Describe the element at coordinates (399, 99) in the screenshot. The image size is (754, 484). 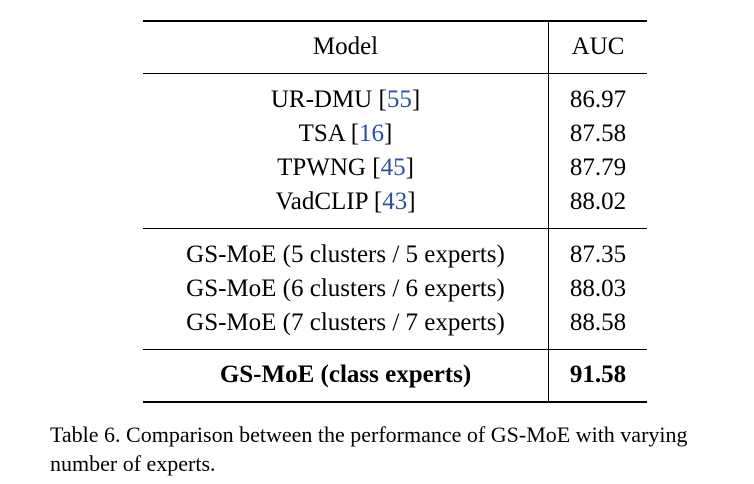
I see `citation-link: 55` at that location.